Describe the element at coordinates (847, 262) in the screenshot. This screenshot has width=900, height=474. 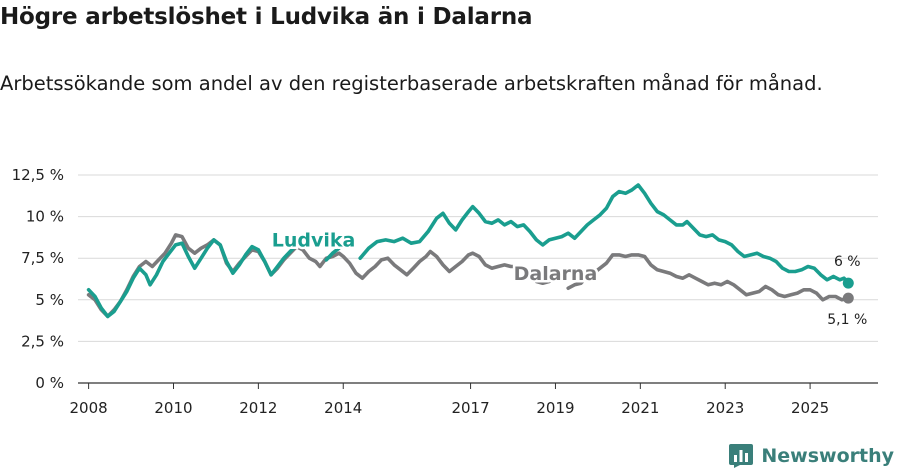
I see `end-label-ludvika: 6 %` at that location.